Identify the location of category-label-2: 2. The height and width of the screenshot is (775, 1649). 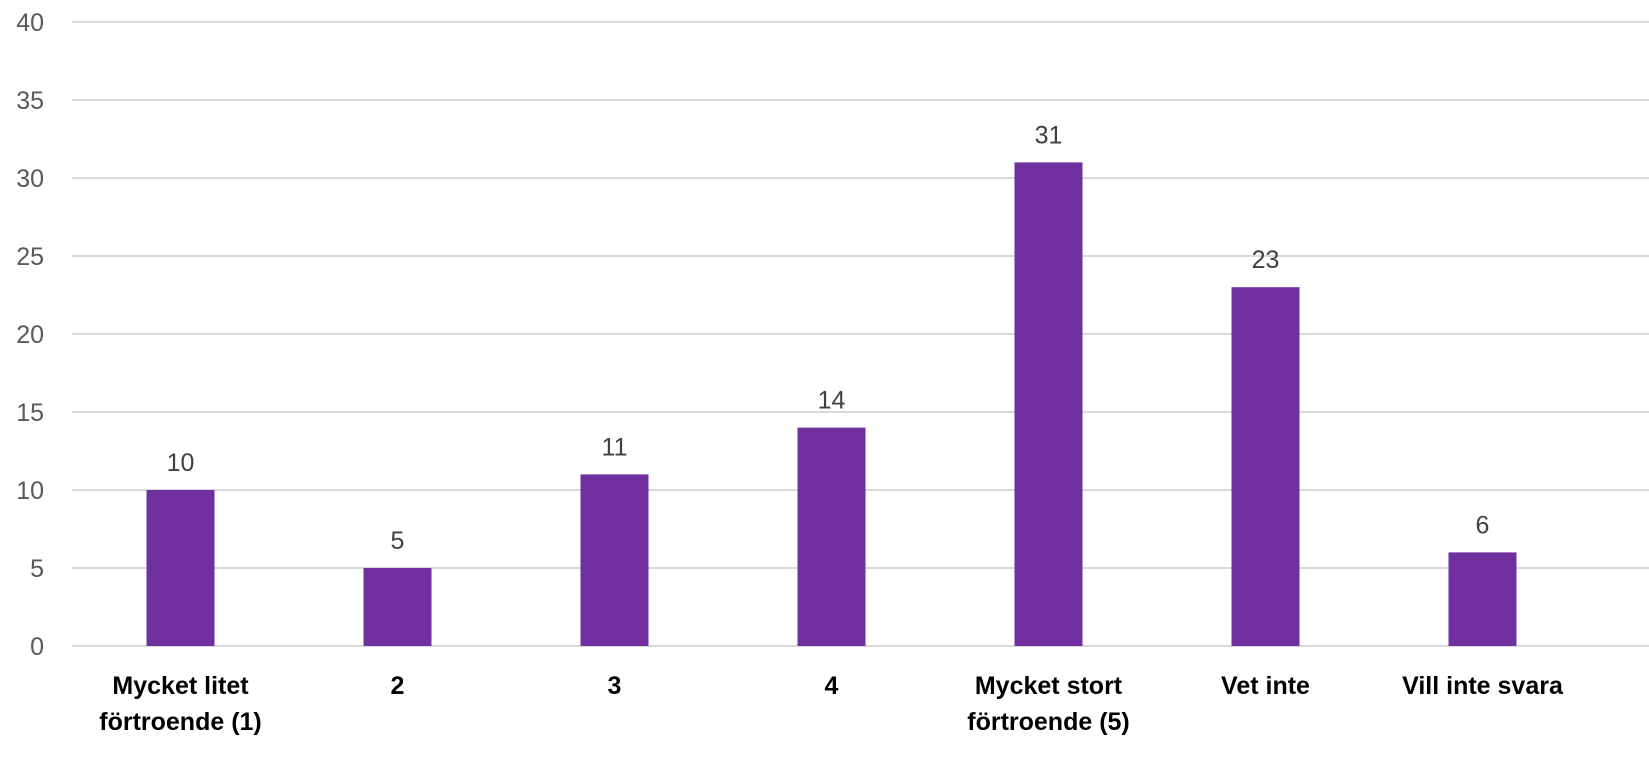
(398, 686).